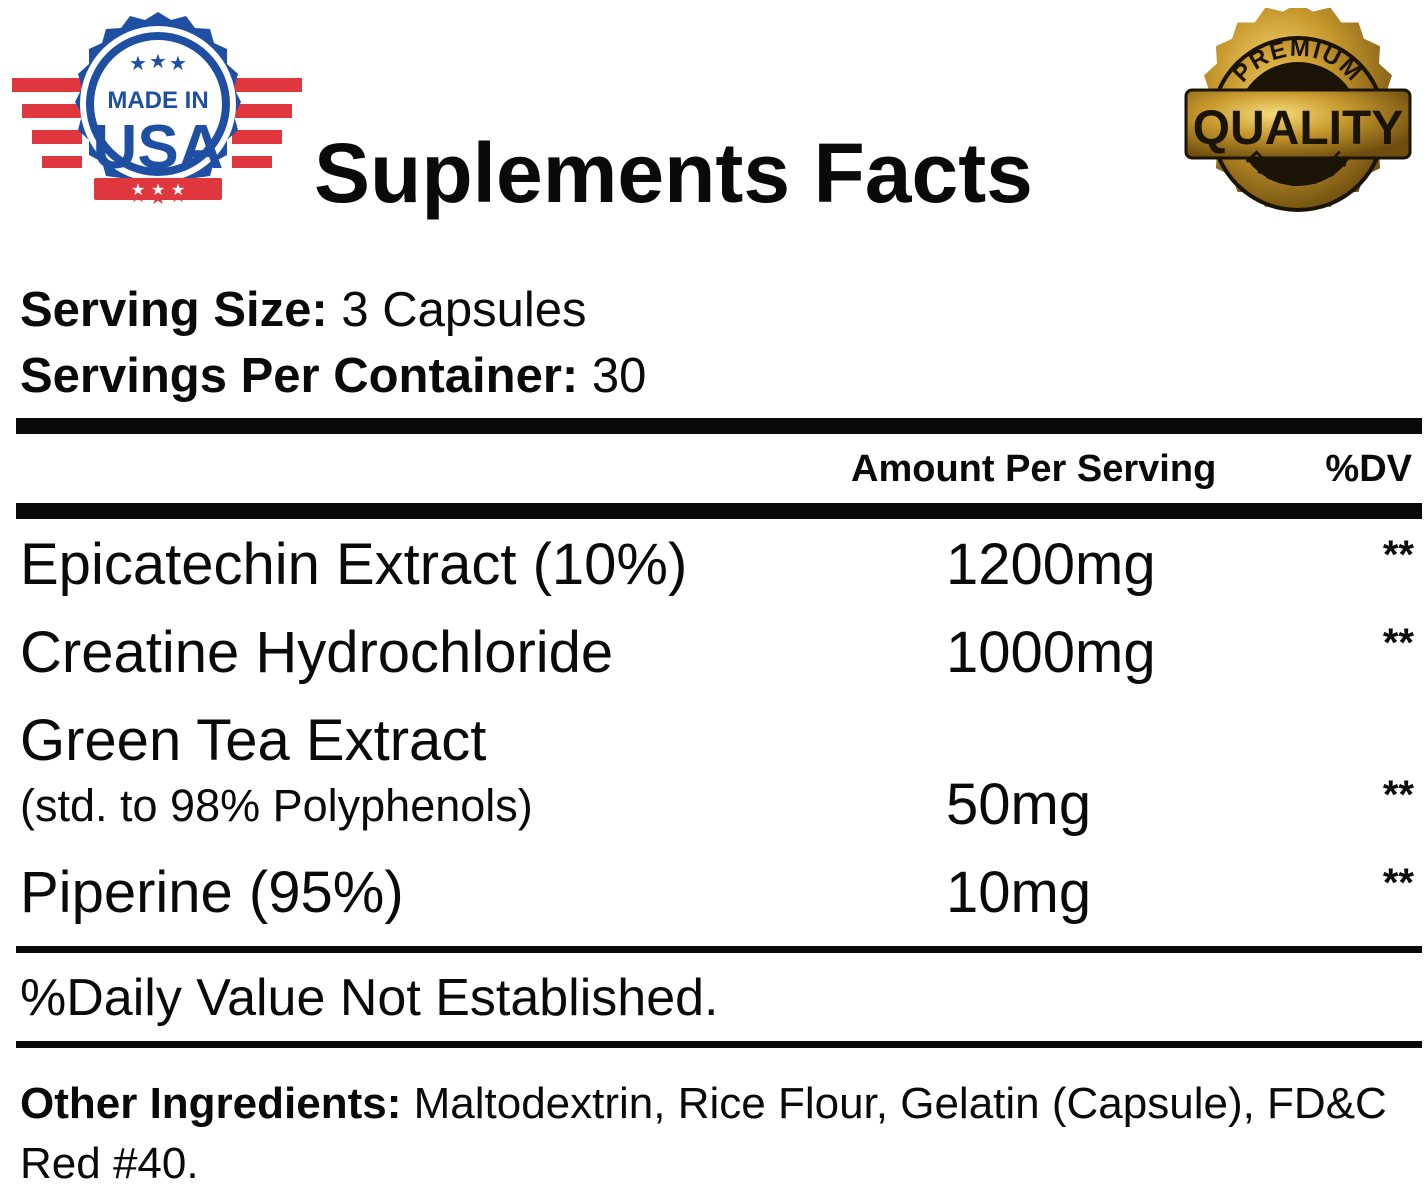 This screenshot has width=1428, height=1194. I want to click on nutrient-name: Epicatechin Extract (10%), so click(354, 564).